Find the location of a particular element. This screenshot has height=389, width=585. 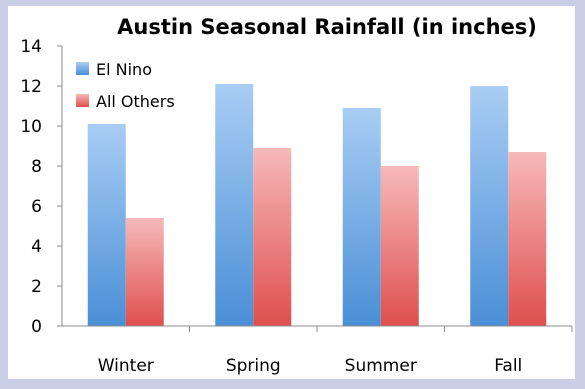

bar-all-others-fall is located at coordinates (527, 239).